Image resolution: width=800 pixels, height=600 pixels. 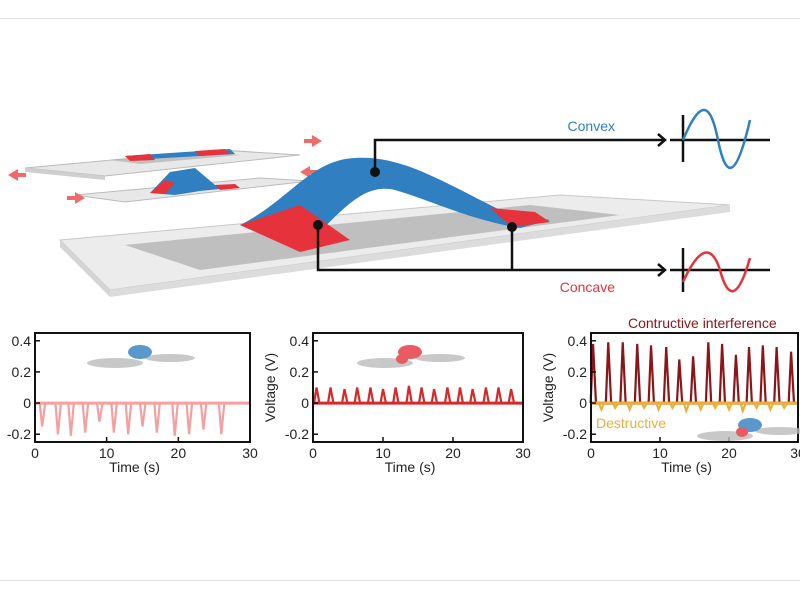 I want to click on concave-waveform-icon, so click(x=720, y=270).